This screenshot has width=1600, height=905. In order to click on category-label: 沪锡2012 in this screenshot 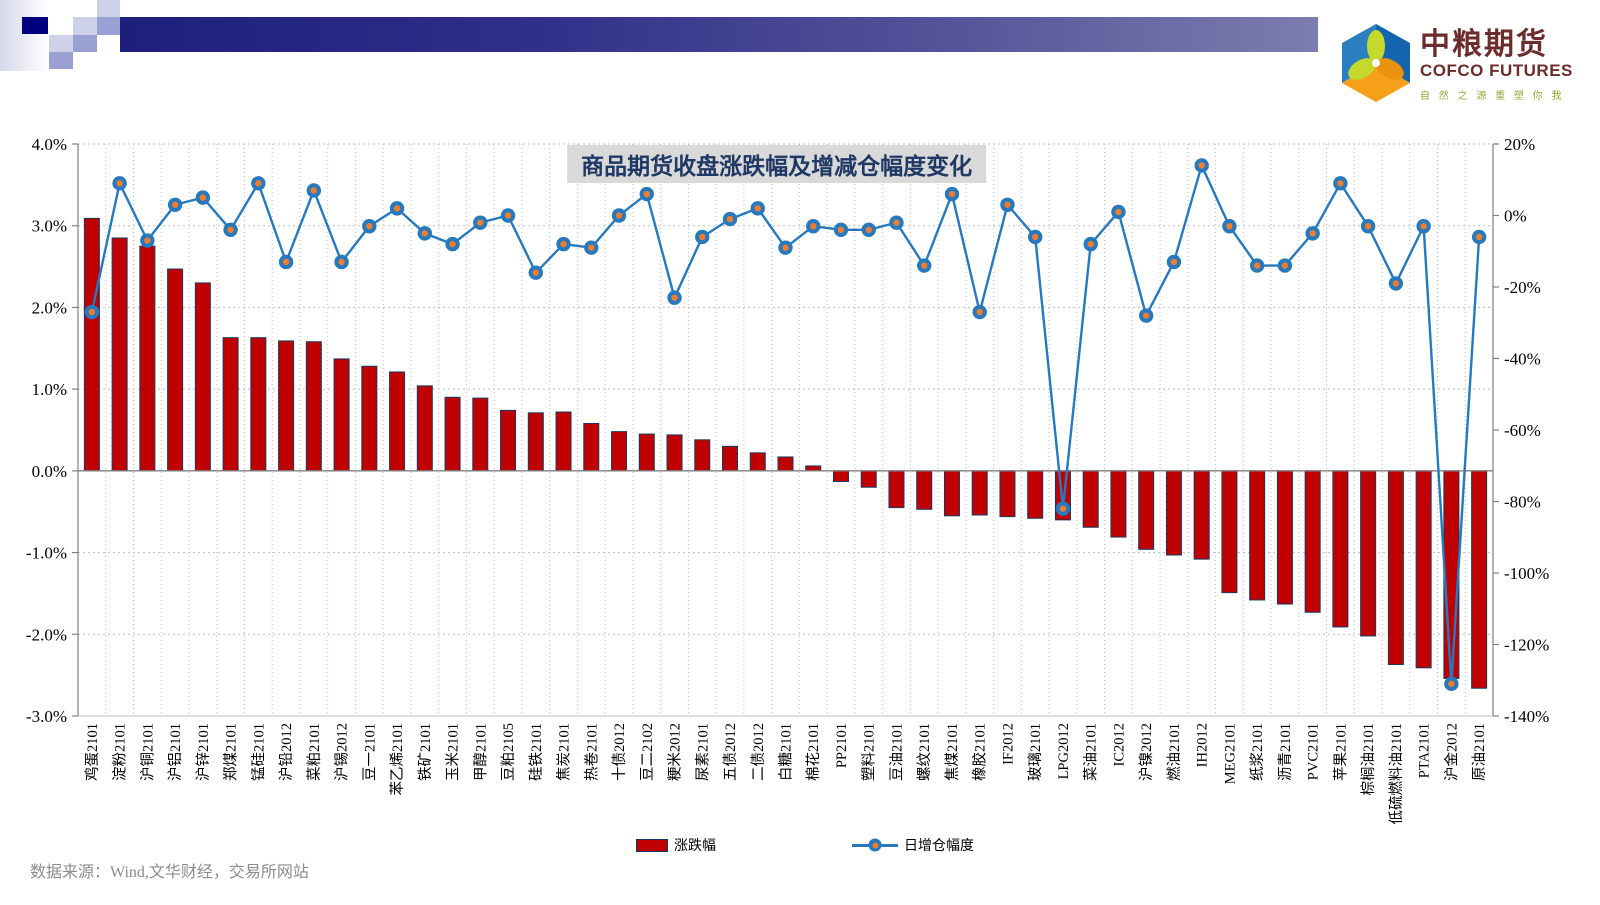, I will do `click(342, 752)`.